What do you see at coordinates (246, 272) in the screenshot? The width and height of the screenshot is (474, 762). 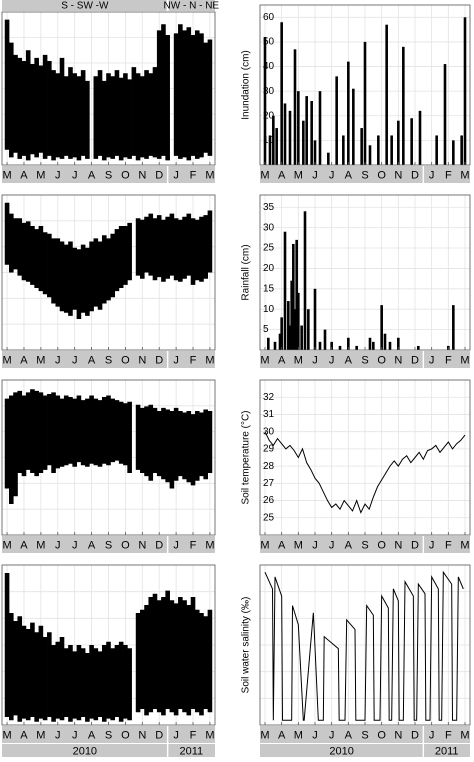 I see `y-axis-label: Rainfall (cm)` at bounding box center [246, 272].